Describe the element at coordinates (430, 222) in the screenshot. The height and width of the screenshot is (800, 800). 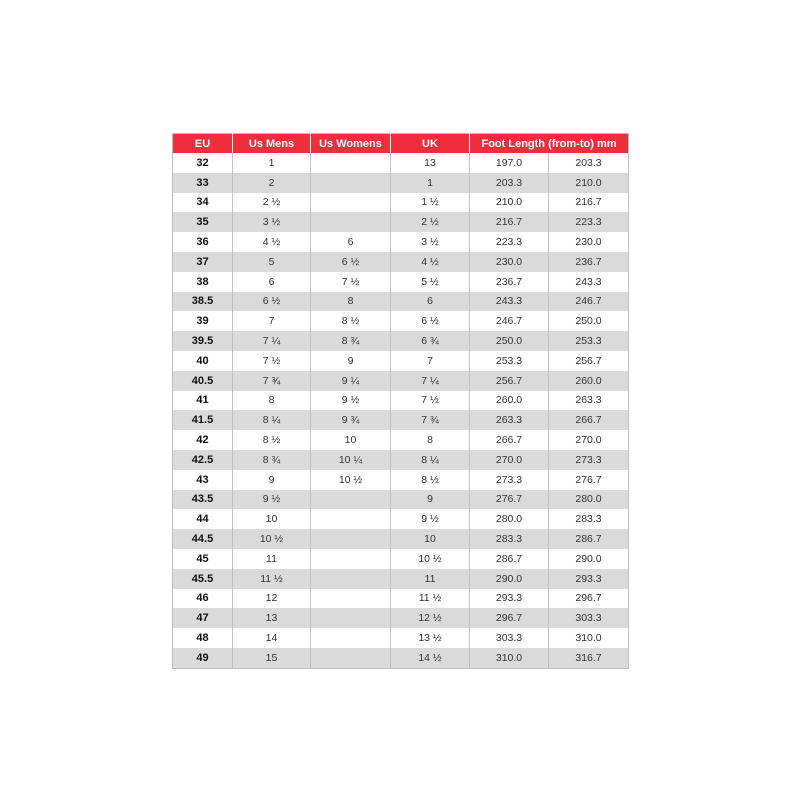
I see `uk-cell: 2 ½` at that location.